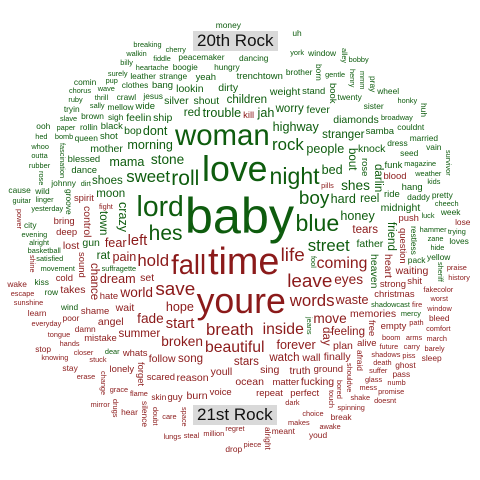  What do you see at coordinates (295, 127) in the screenshot?
I see `word: highway` at bounding box center [295, 127].